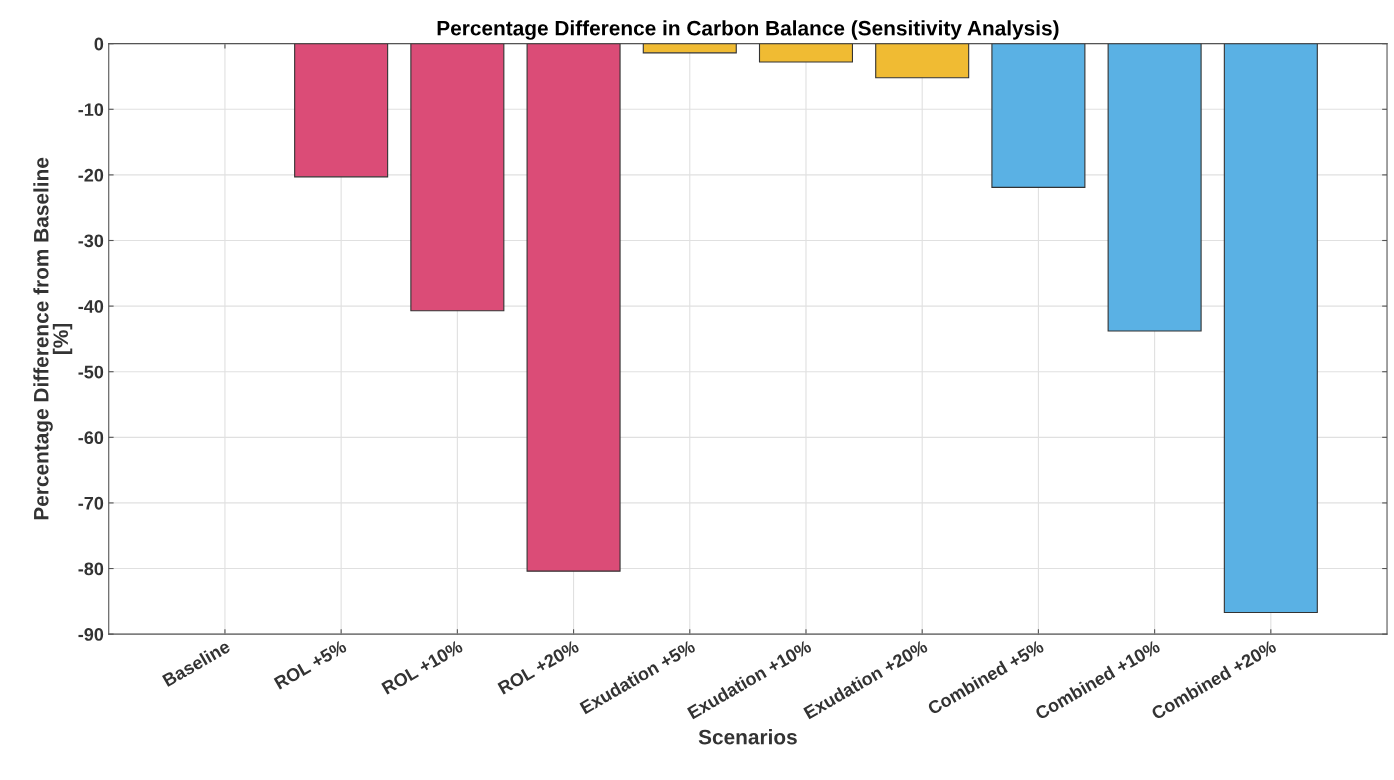  Describe the element at coordinates (422, 667) in the screenshot. I see `x-tick-label: ROL +10%` at that location.